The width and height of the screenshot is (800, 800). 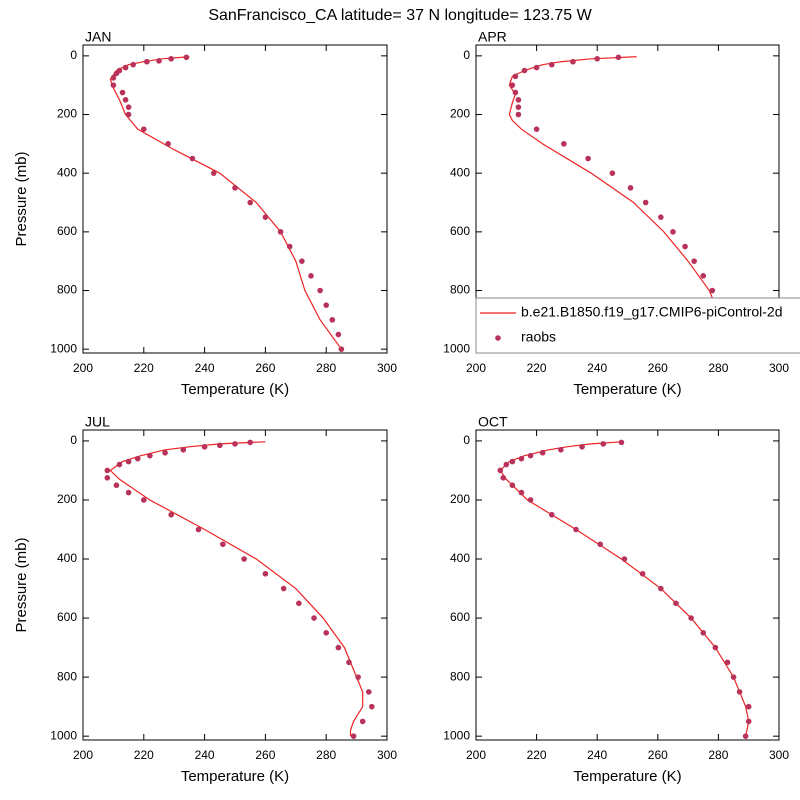 I want to click on y-tick-label: 200, so click(x=67, y=114).